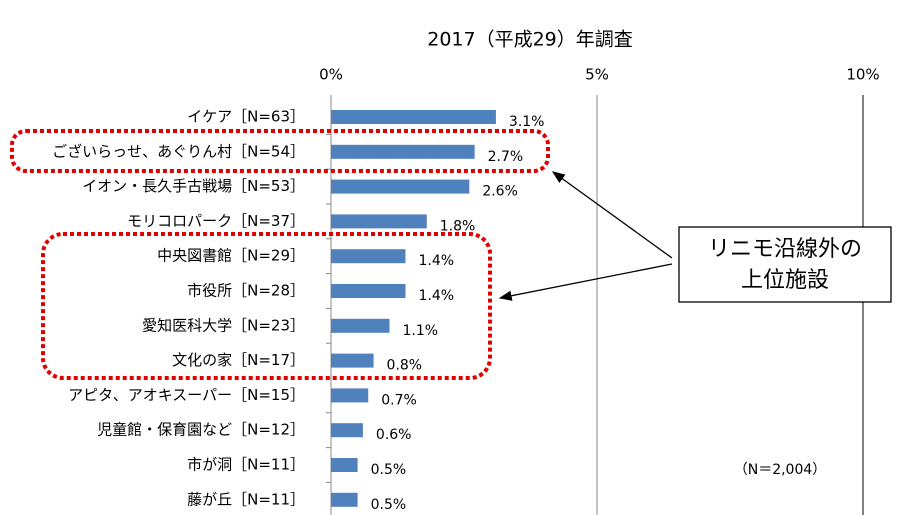  Describe the element at coordinates (421, 331) in the screenshot. I see `data-label: 1.1%` at that location.